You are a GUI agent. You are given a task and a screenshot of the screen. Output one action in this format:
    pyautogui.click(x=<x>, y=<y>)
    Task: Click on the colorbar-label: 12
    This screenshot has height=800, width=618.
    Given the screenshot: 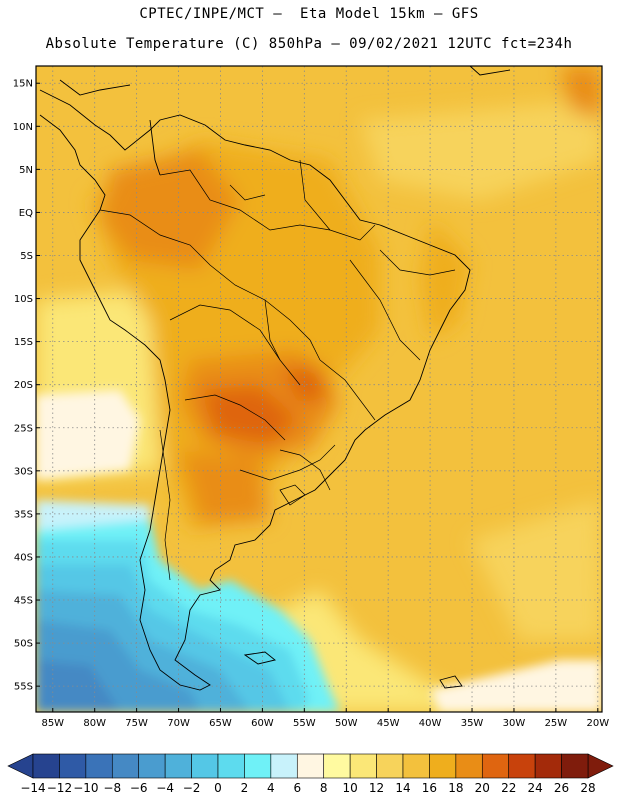 What is the action you would take?
    pyautogui.click(x=376, y=788)
    